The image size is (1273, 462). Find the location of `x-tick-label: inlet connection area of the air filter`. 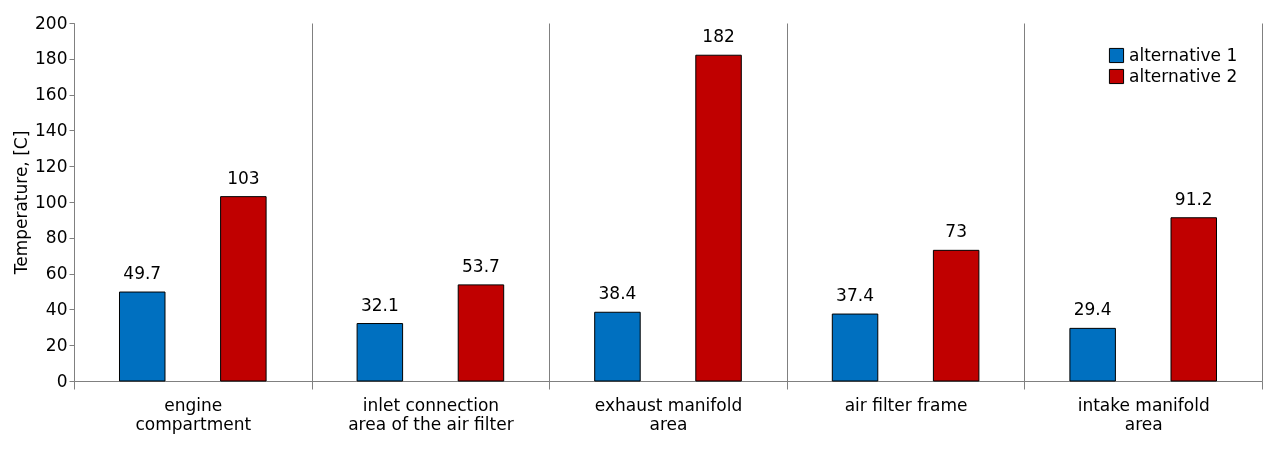

x-tick-label: inlet connection area of the air filter is located at coordinates (431, 414).